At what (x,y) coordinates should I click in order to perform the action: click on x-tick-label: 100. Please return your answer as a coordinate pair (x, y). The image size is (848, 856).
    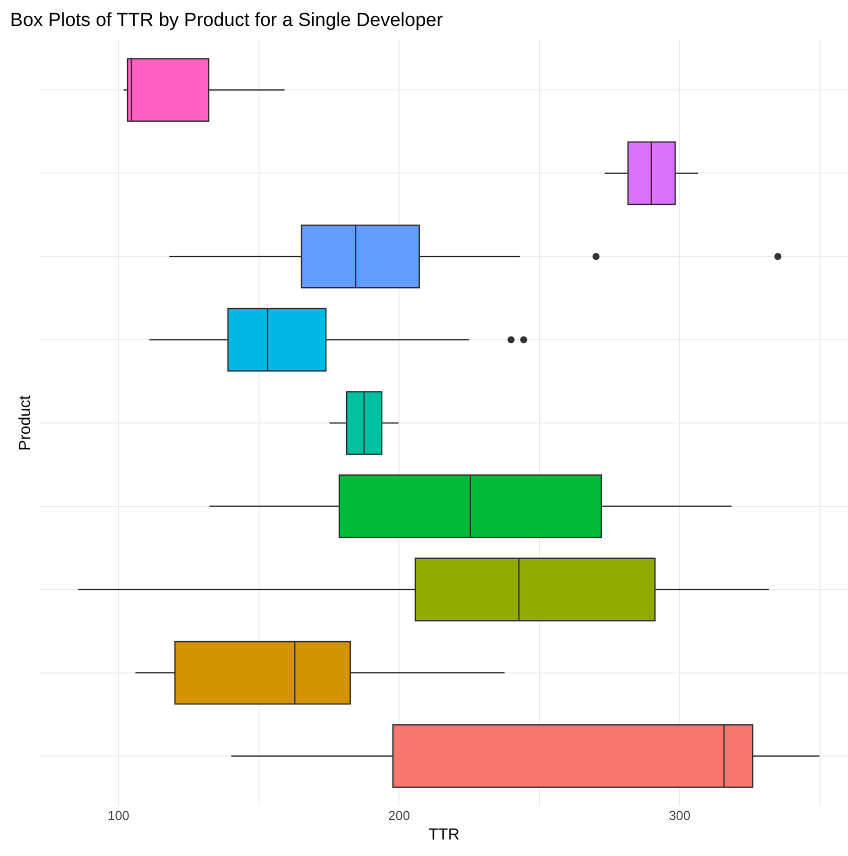
    Looking at the image, I should click on (119, 815).